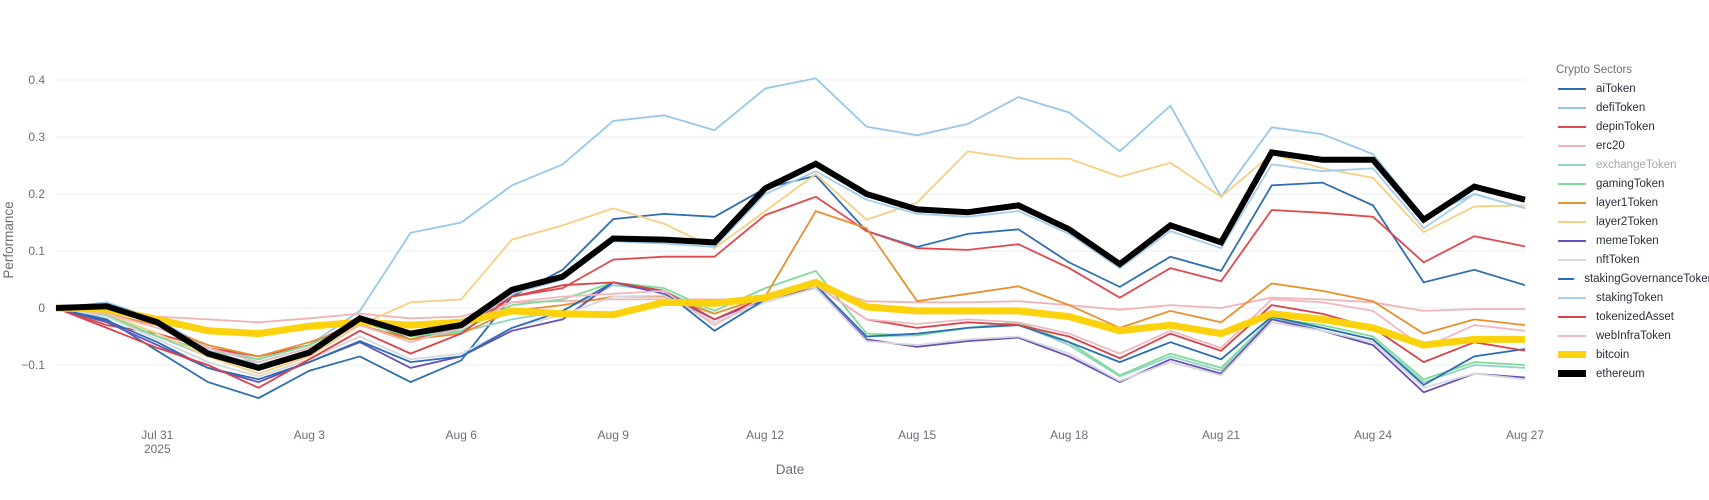 The height and width of the screenshot is (500, 1709). I want to click on x-tick-label: Aug 27, so click(1525, 435).